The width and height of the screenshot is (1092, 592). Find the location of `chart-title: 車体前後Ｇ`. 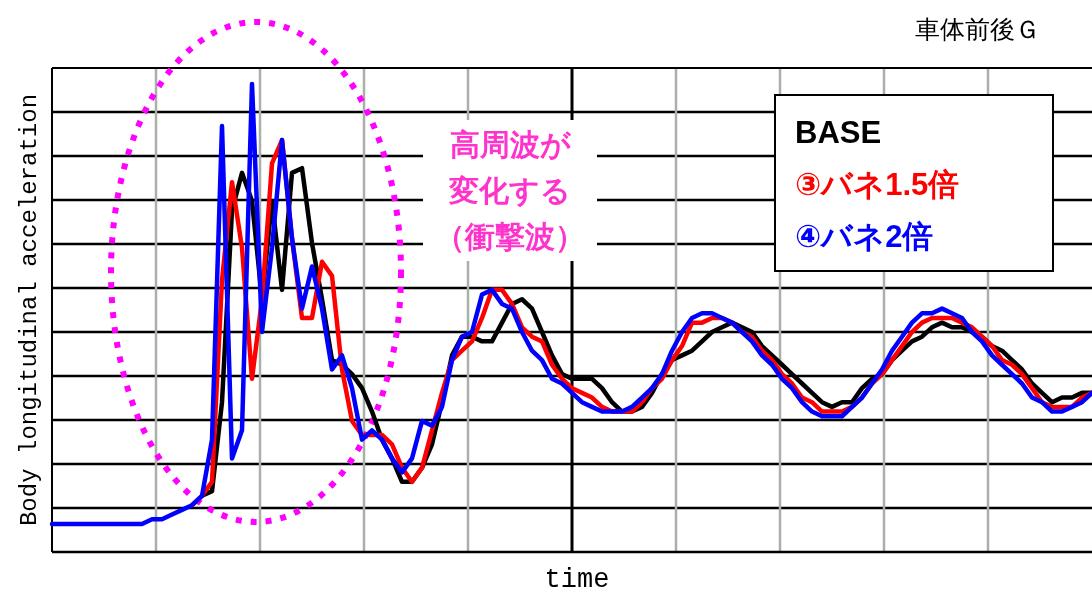

chart-title: 車体前後Ｇ is located at coordinates (977, 29).